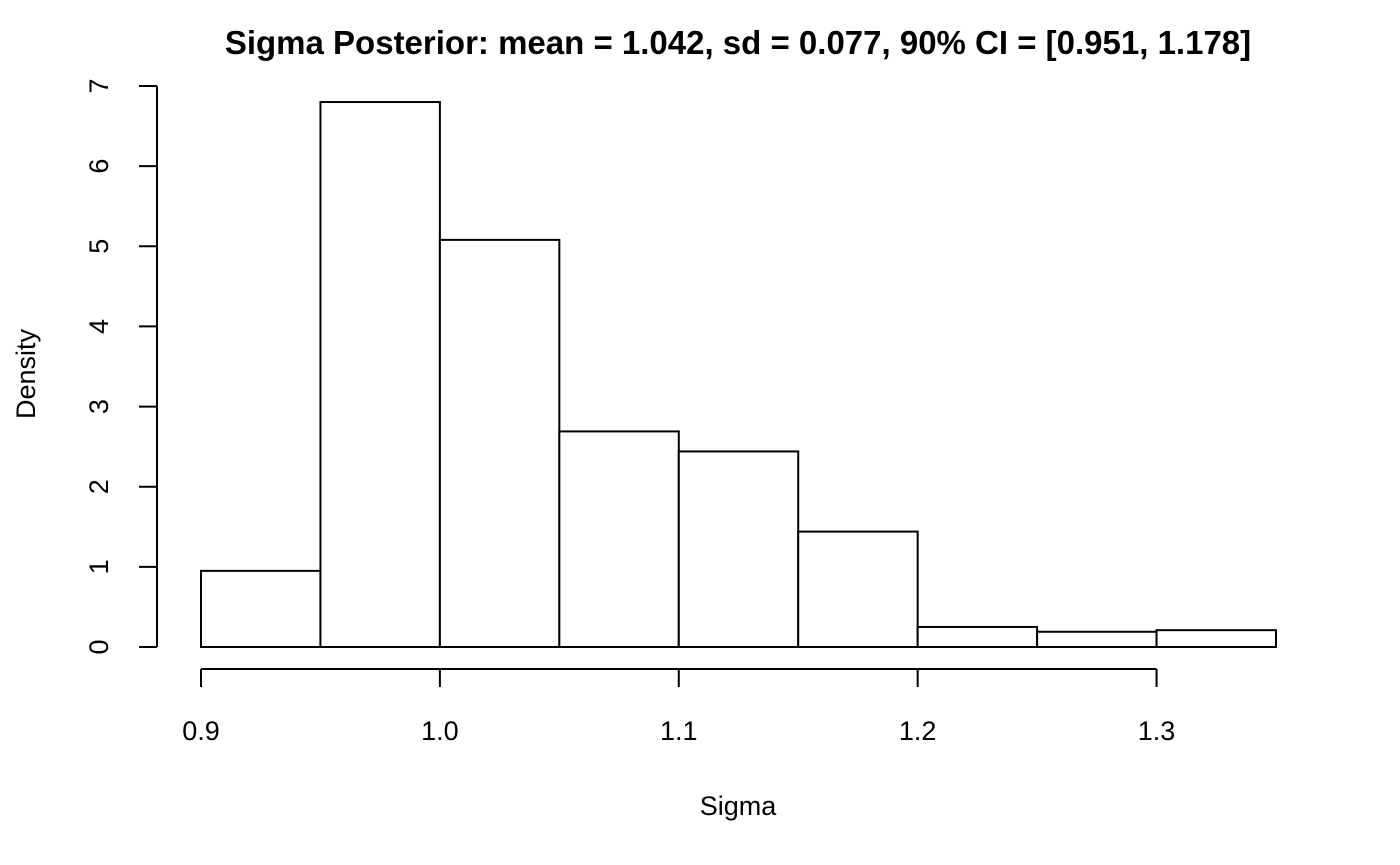  Describe the element at coordinates (440, 731) in the screenshot. I see `x-tick-label-1: 1.0` at that location.